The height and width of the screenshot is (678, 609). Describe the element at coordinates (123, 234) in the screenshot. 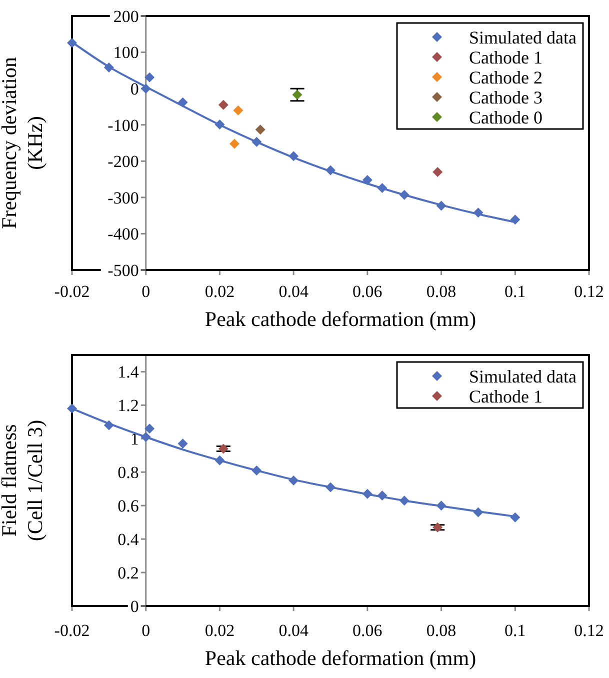

I see `y-tick-label: -400` at that location.